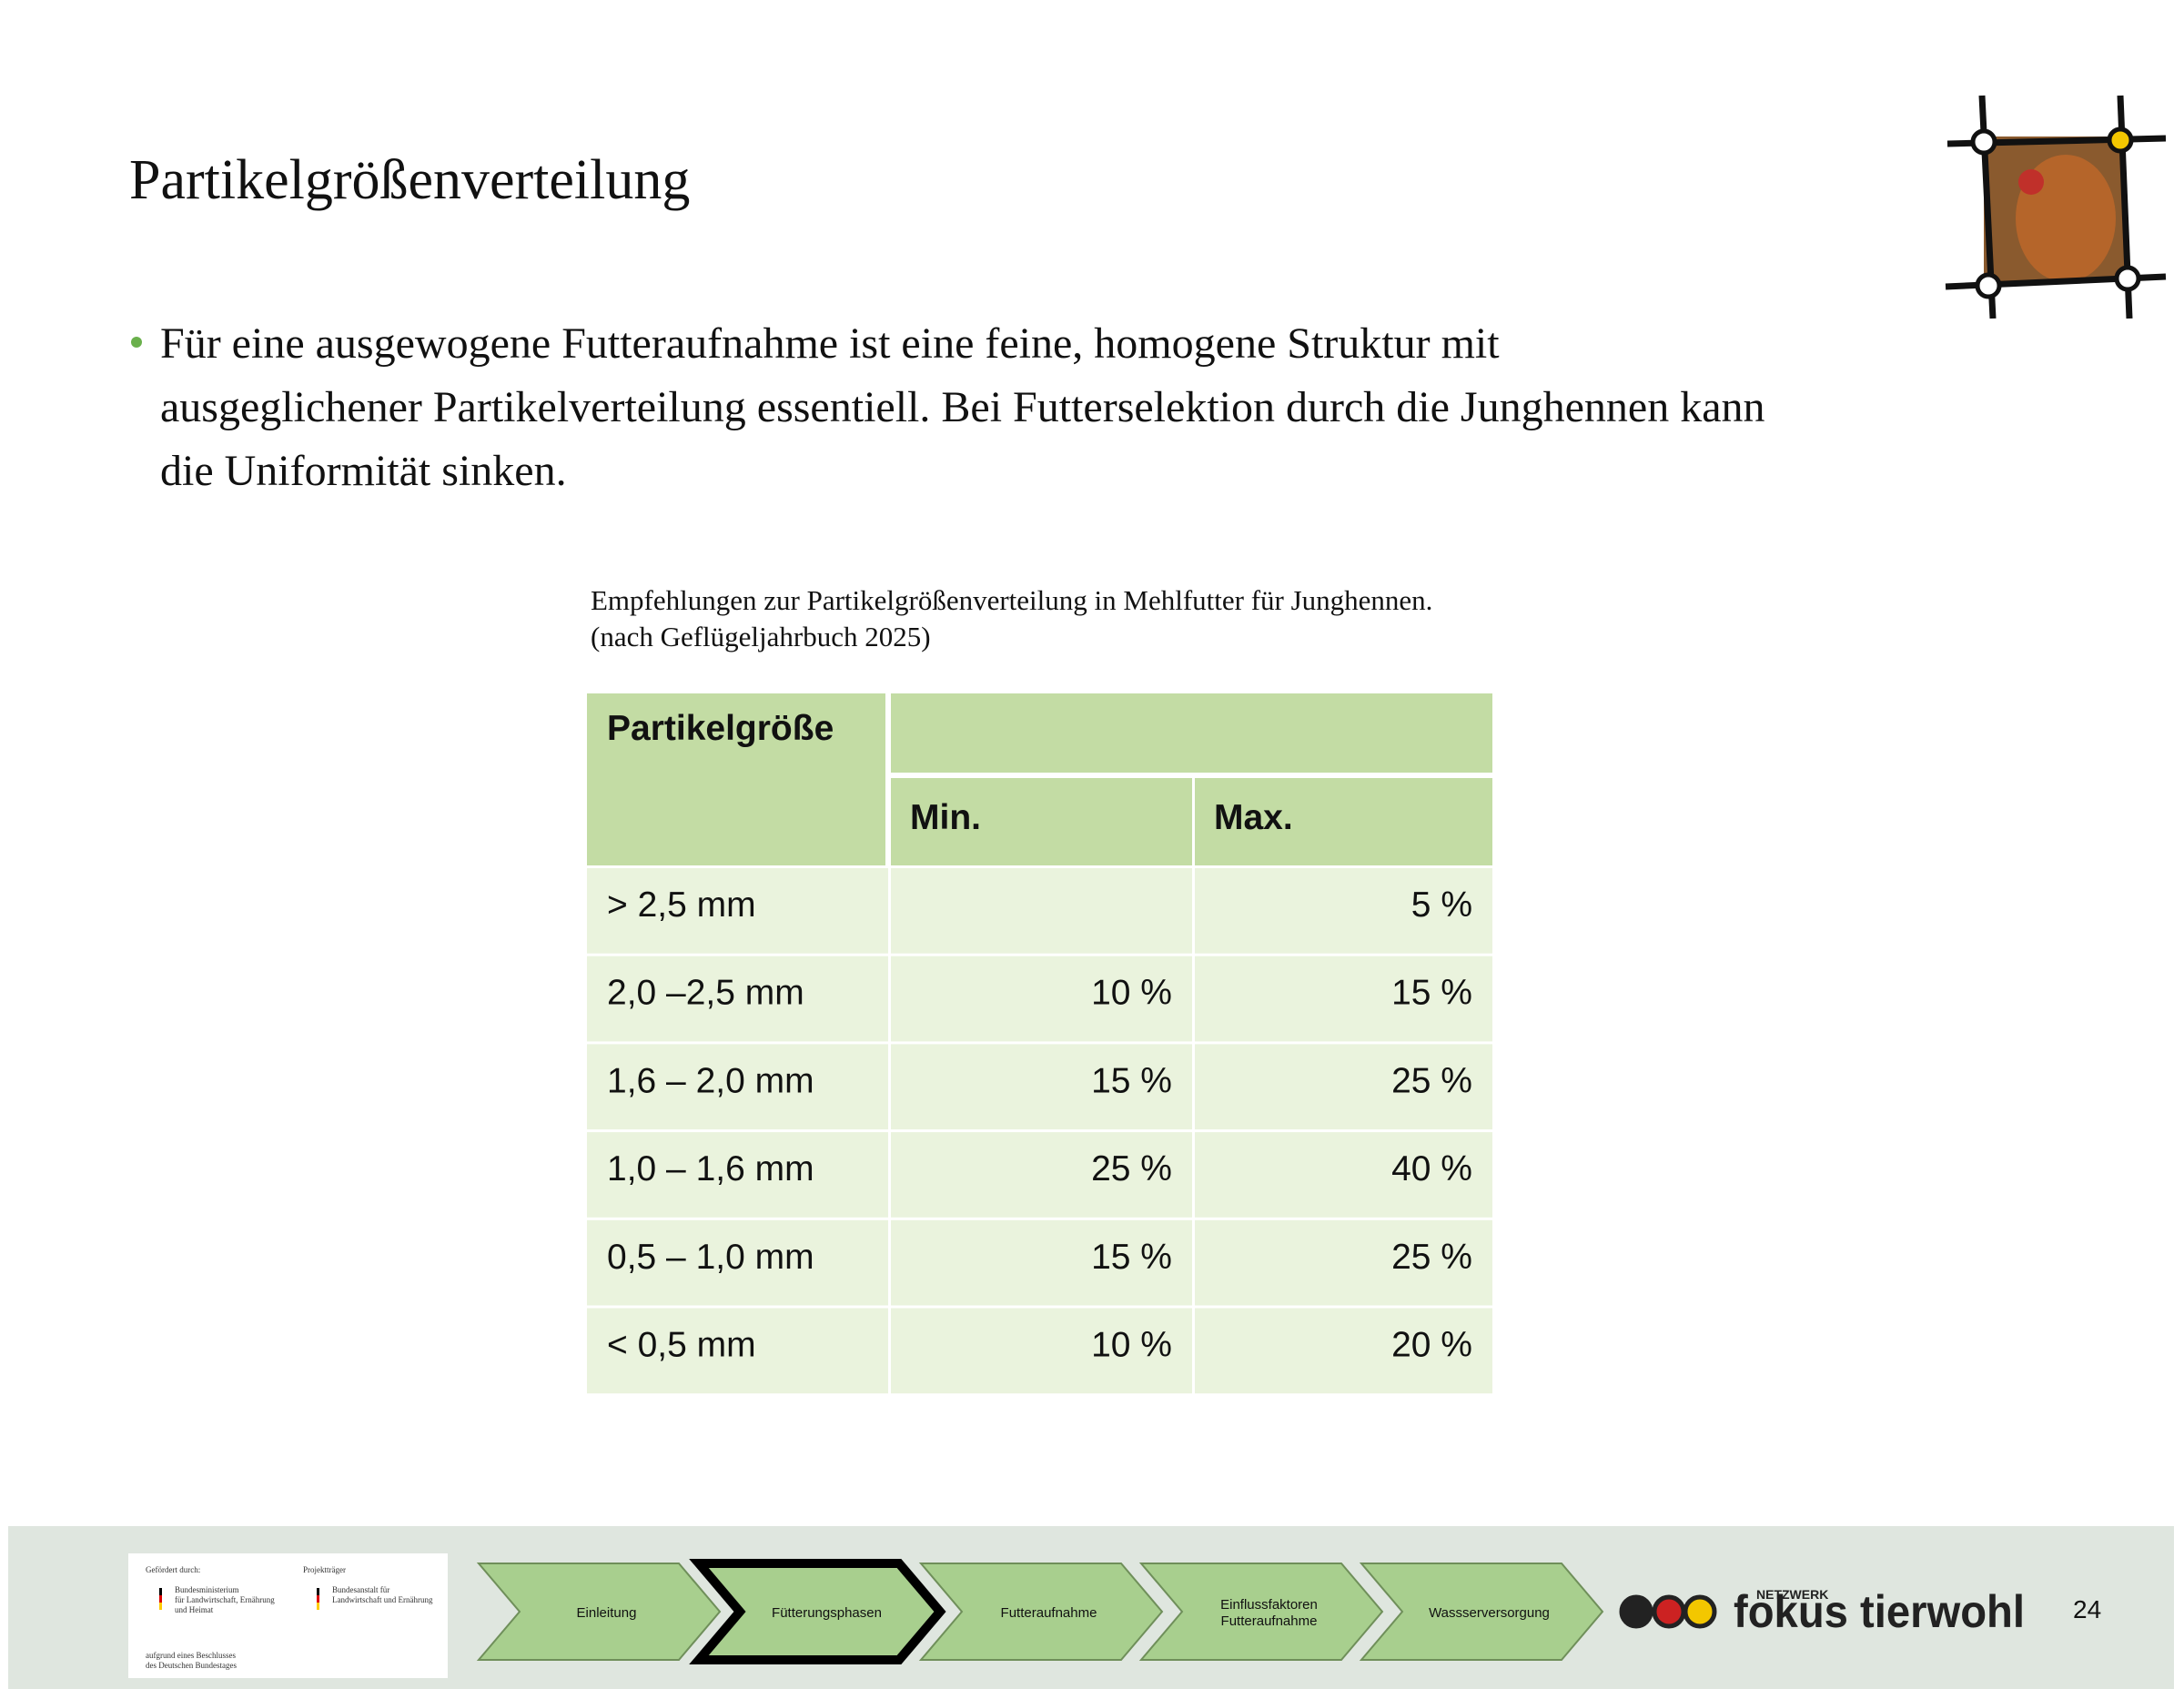  What do you see at coordinates (288, 1615) in the screenshot?
I see `funding-box` at bounding box center [288, 1615].